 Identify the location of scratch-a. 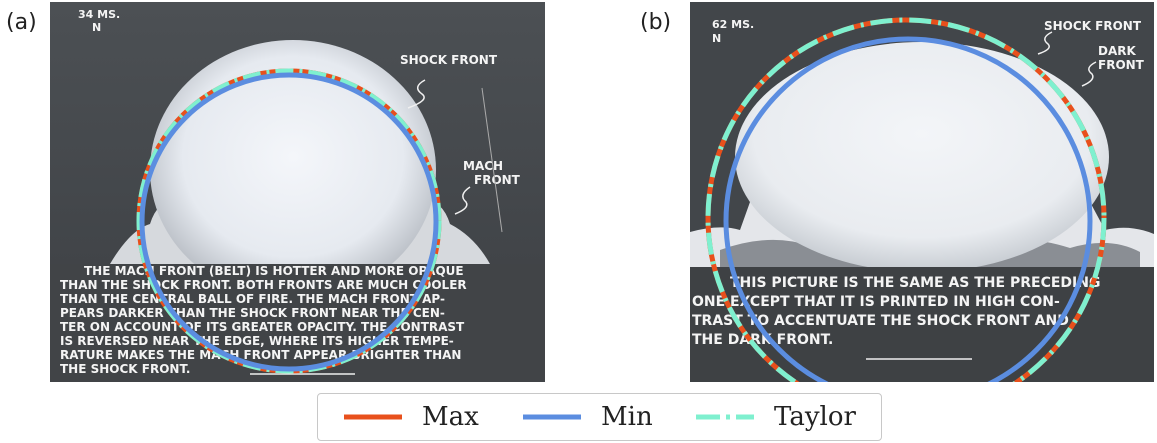
(492, 160).